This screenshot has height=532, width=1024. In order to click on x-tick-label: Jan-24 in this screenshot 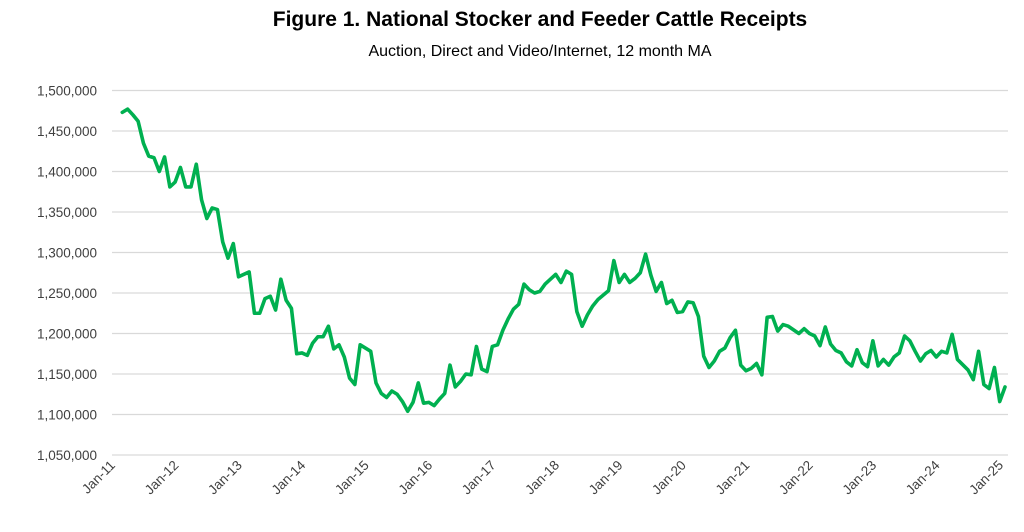, I will do `click(923, 477)`.